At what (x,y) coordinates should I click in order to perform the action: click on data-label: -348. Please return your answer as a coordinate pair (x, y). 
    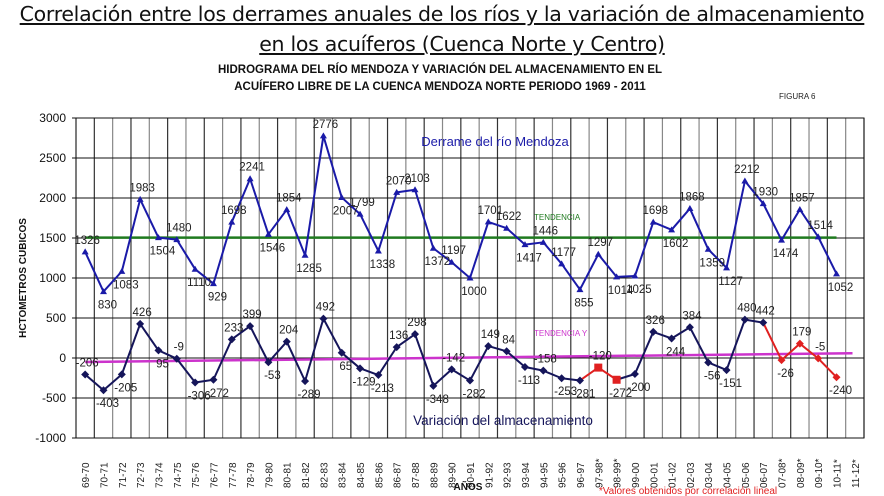
    Looking at the image, I should click on (437, 400).